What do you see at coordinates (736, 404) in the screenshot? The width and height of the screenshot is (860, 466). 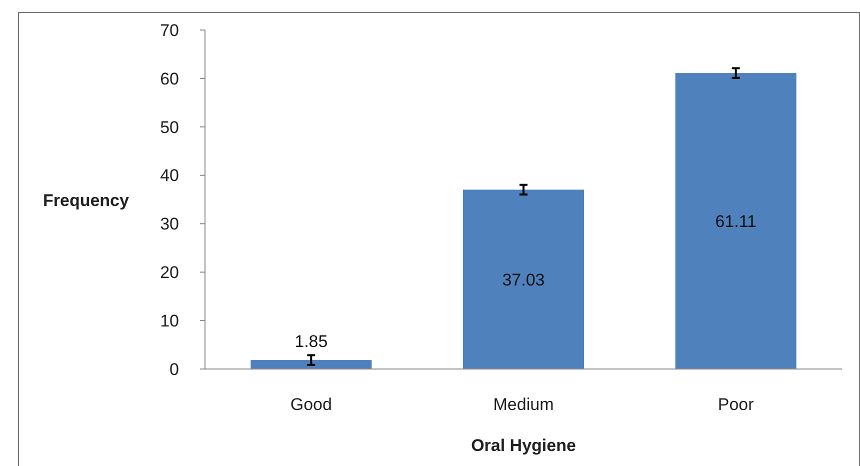 I see `x-tick-label: Poor` at bounding box center [736, 404].